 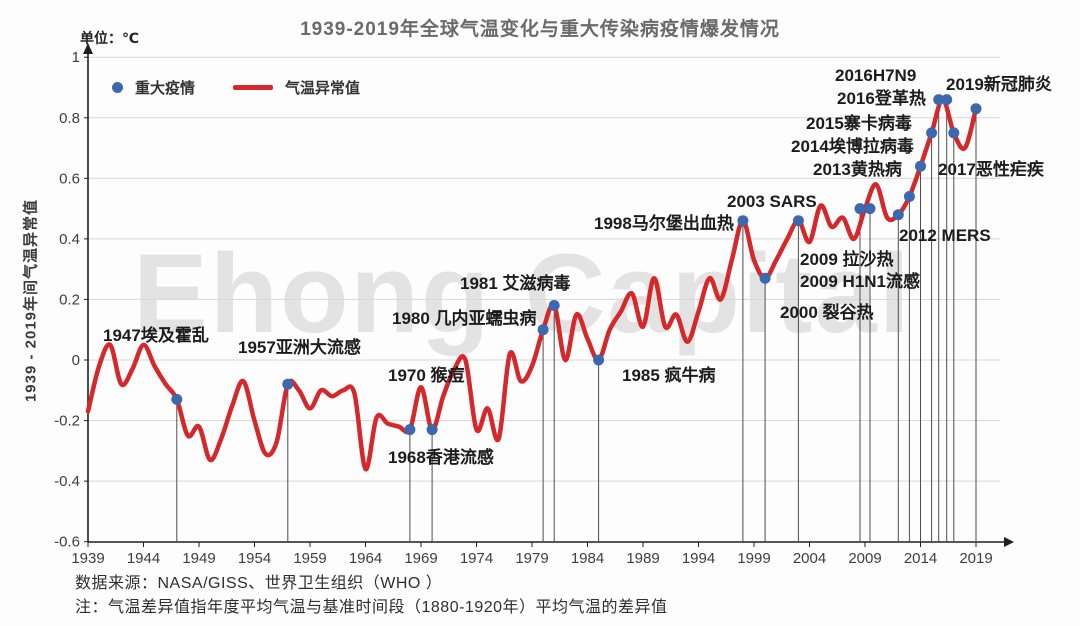 I want to click on epidemic-label: 1968香港流感, so click(x=441, y=457).